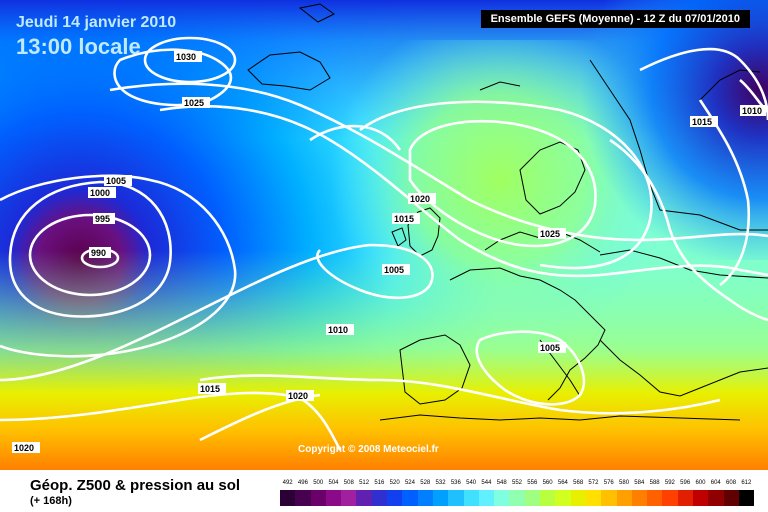 This screenshot has width=768, height=512. What do you see at coordinates (685, 483) in the screenshot?
I see `color-scale-tick: 596` at bounding box center [685, 483].